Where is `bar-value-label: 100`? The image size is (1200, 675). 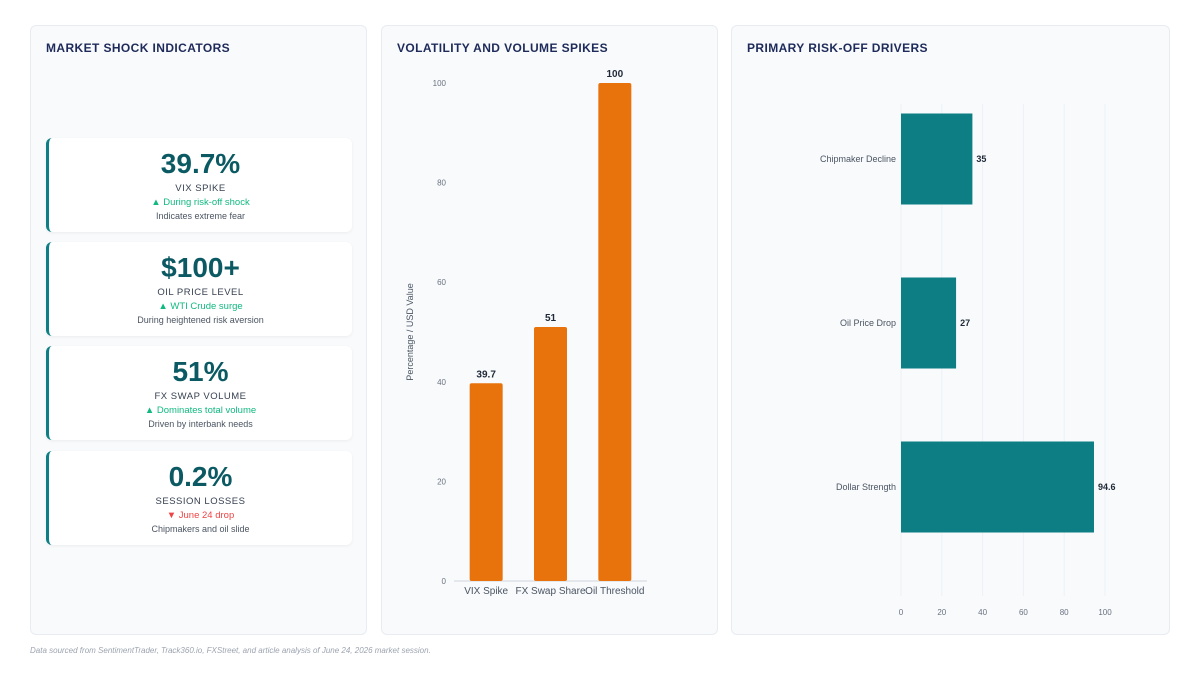
bar-value-label: 100 is located at coordinates (614, 74).